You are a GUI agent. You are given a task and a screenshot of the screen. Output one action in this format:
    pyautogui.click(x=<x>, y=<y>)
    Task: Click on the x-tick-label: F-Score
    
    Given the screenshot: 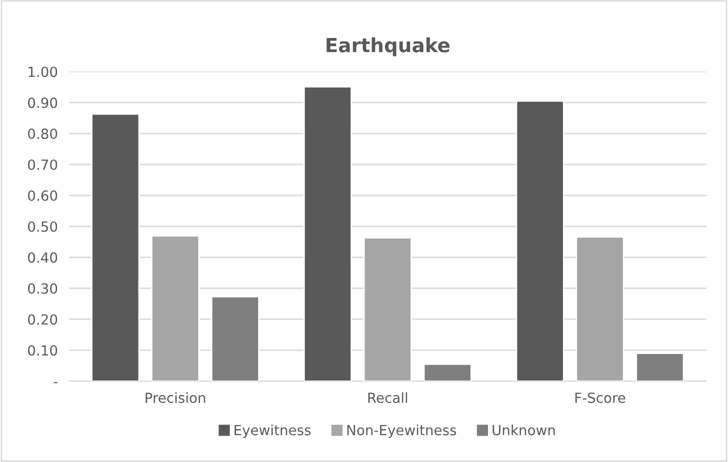 What is the action you would take?
    pyautogui.click(x=600, y=398)
    